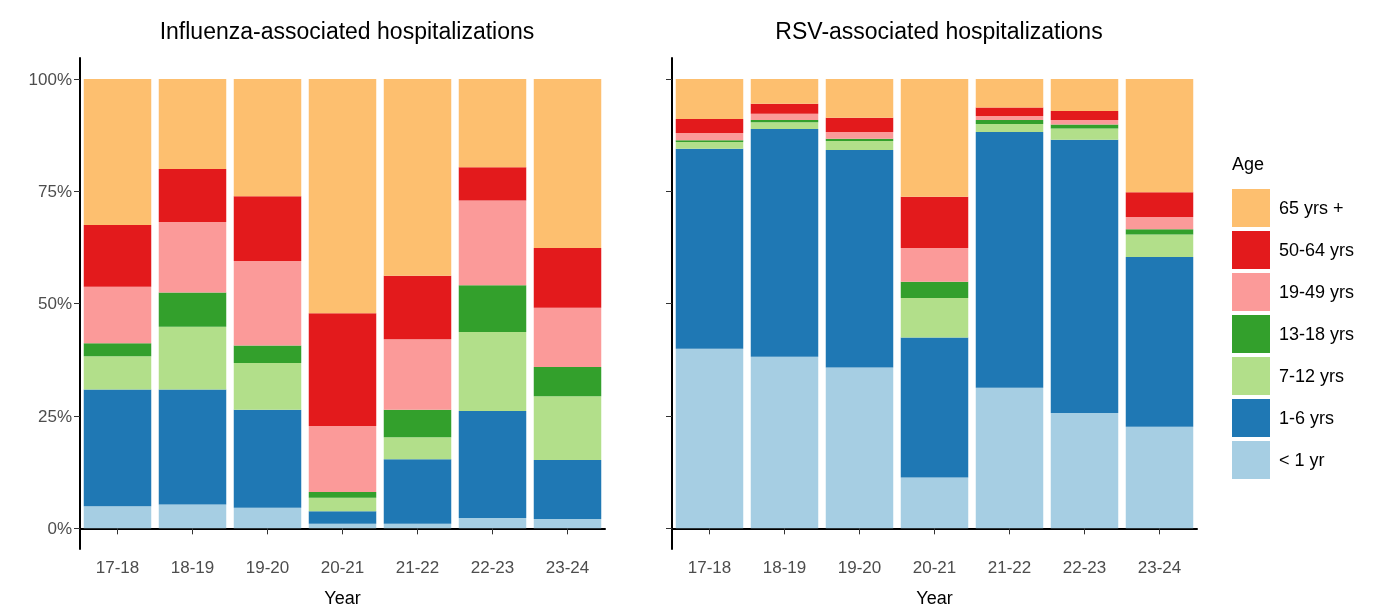 The height and width of the screenshot is (612, 1380). I want to click on legend-label: 65 yrs +, so click(1311, 208).